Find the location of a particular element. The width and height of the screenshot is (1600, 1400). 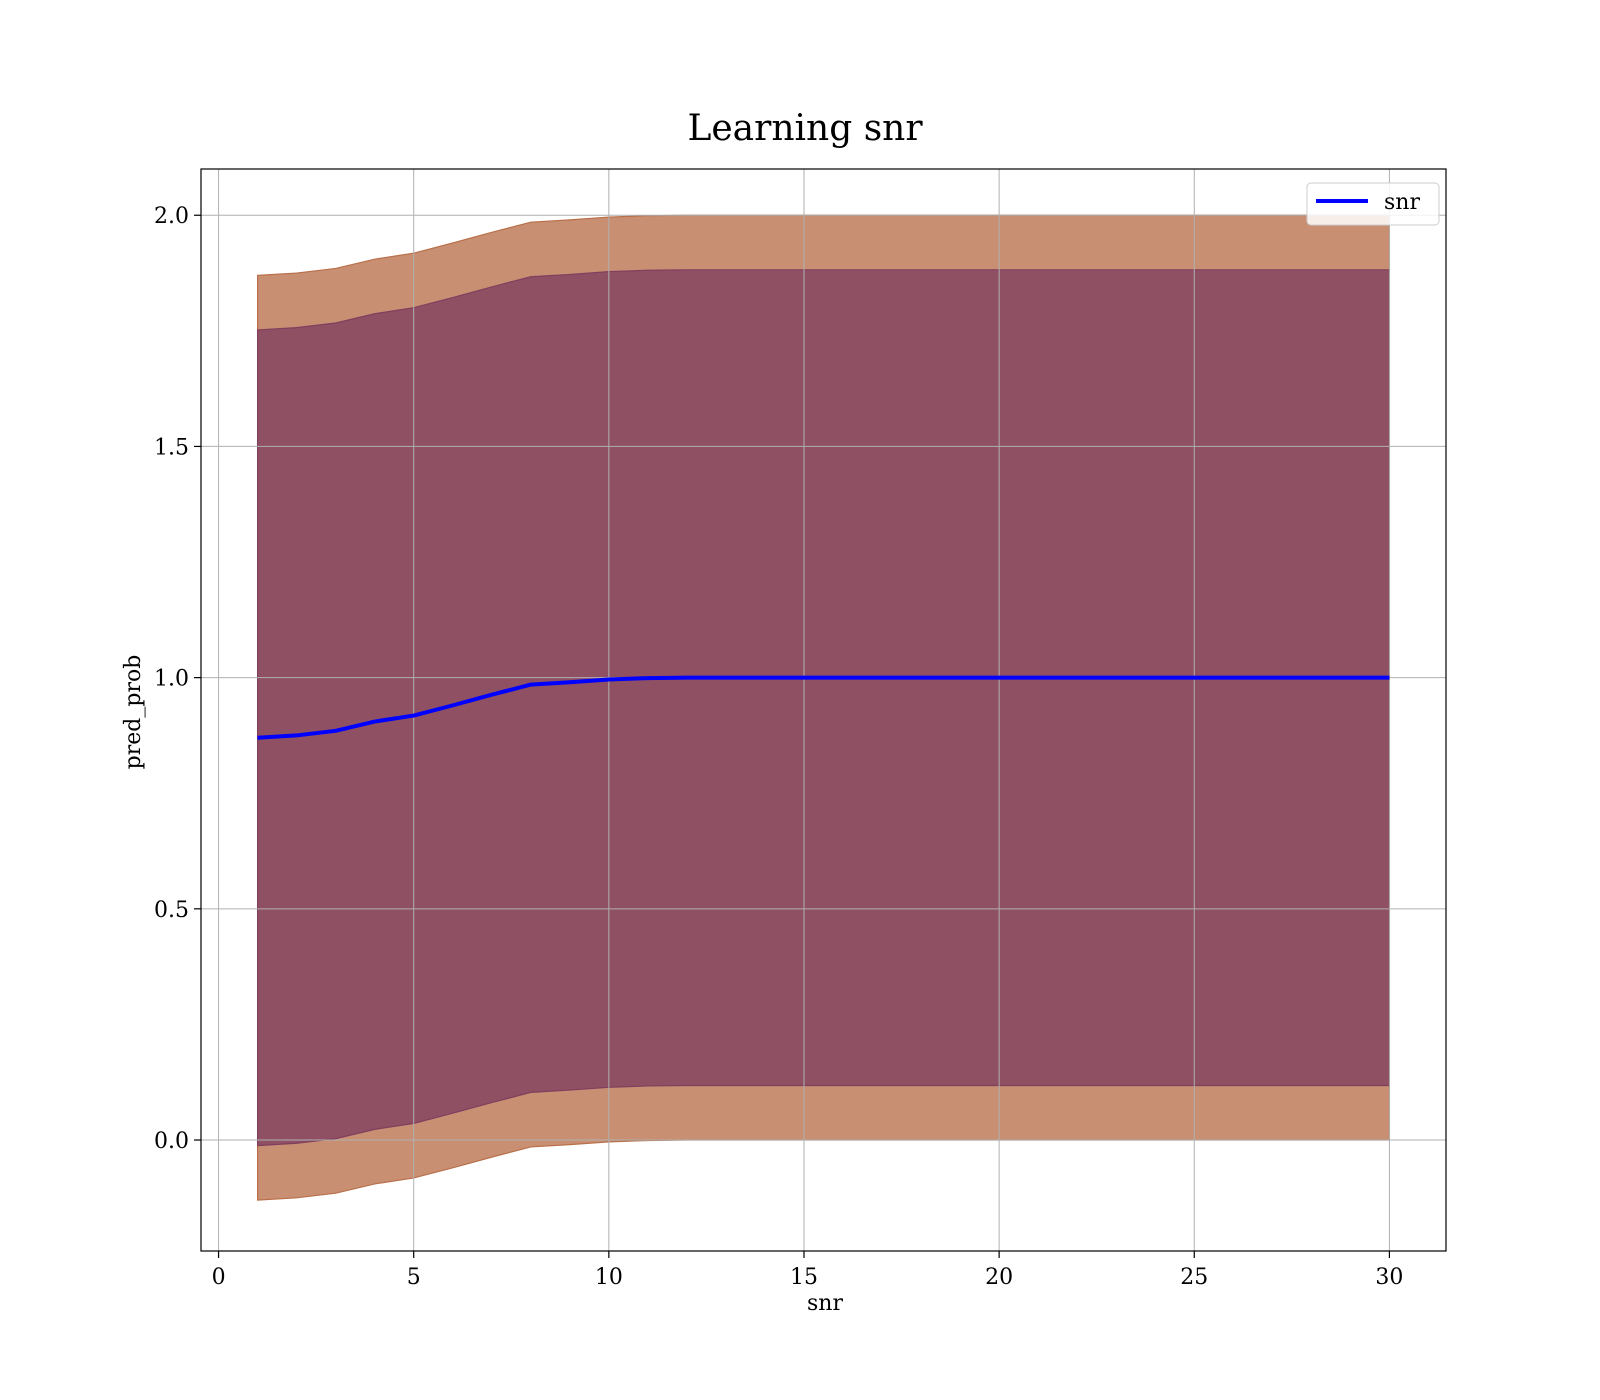

x-tick-label: 5 is located at coordinates (414, 1277).